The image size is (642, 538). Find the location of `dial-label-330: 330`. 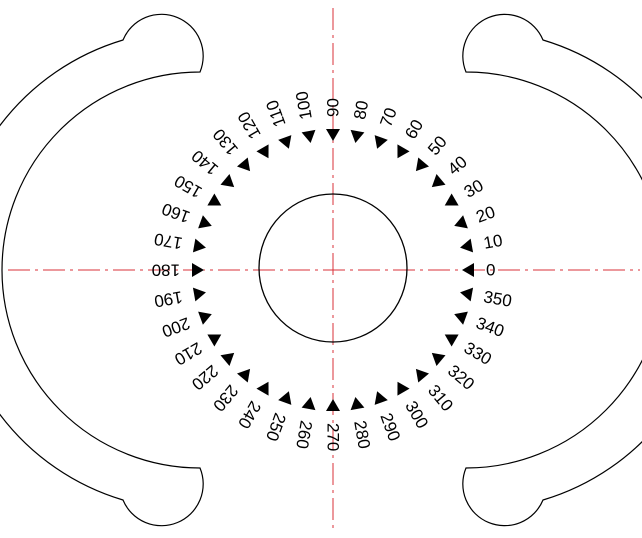

dial-label-330: 330 is located at coordinates (478, 353).